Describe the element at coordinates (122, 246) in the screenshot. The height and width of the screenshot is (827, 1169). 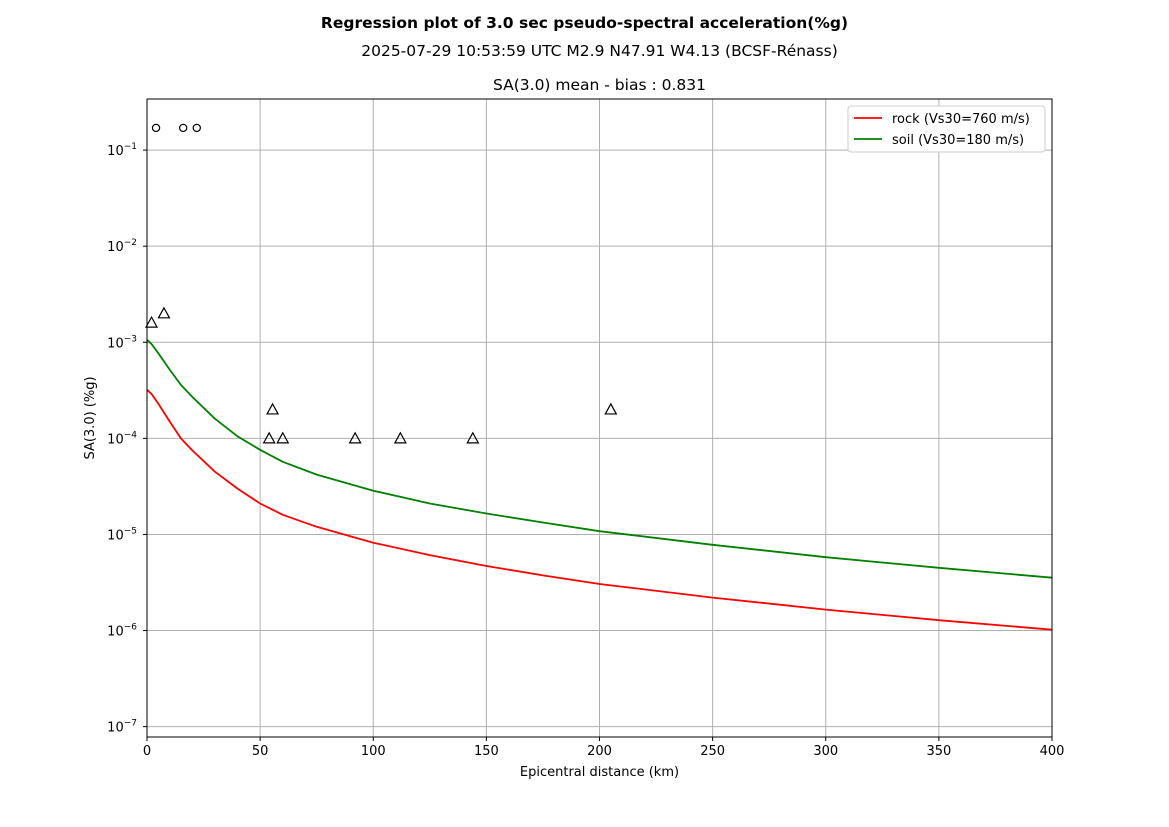
I see `y-tick-label: 10⁻²` at that location.